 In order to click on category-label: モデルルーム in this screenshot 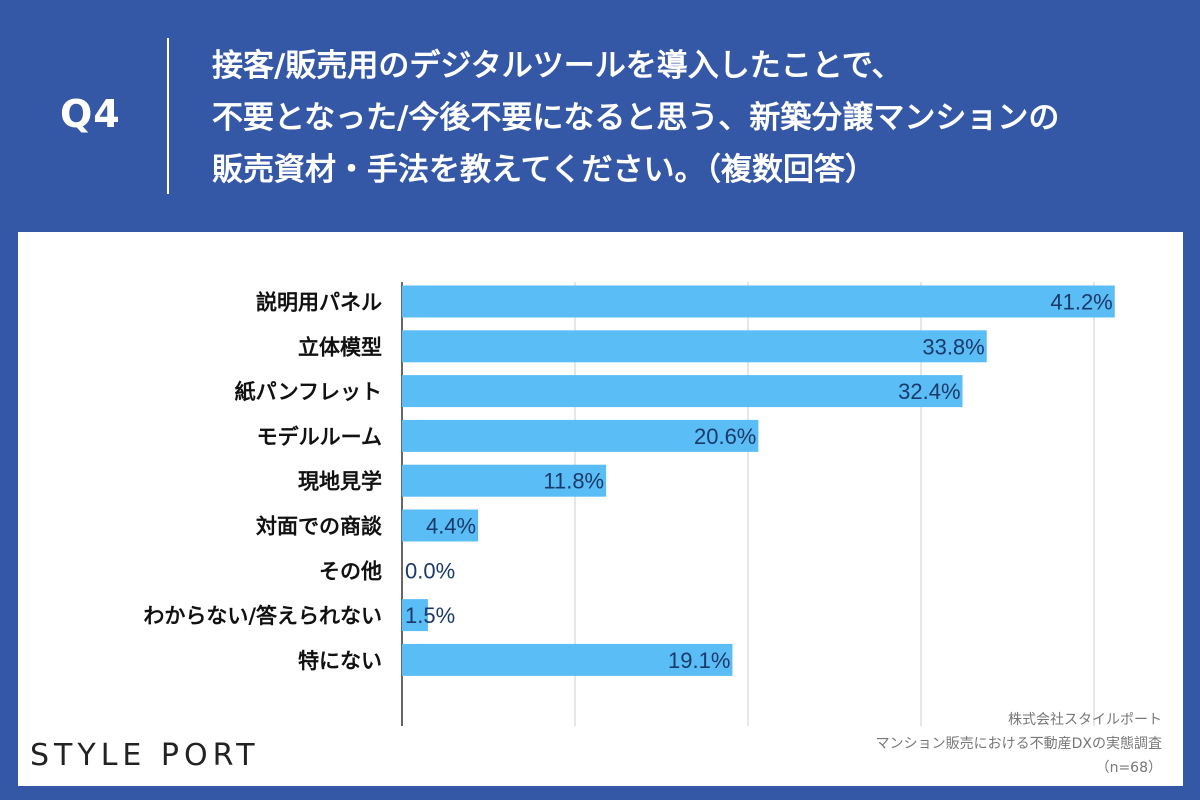, I will do `click(319, 437)`.